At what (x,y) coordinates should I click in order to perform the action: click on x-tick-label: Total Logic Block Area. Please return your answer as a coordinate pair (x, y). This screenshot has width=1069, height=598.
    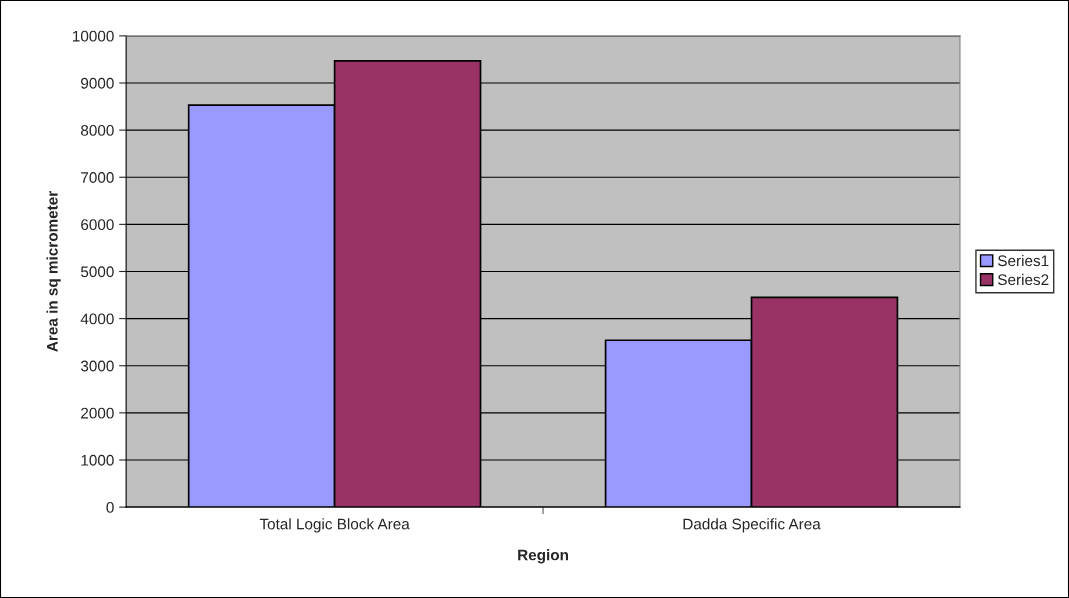
    Looking at the image, I should click on (334, 525).